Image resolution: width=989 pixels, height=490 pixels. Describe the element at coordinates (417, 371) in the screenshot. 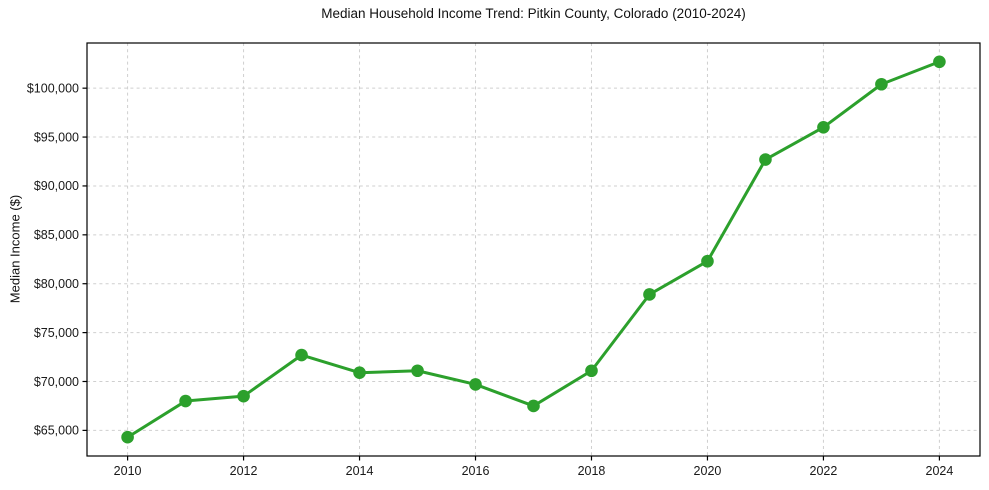

I see `data-point-2015` at that location.